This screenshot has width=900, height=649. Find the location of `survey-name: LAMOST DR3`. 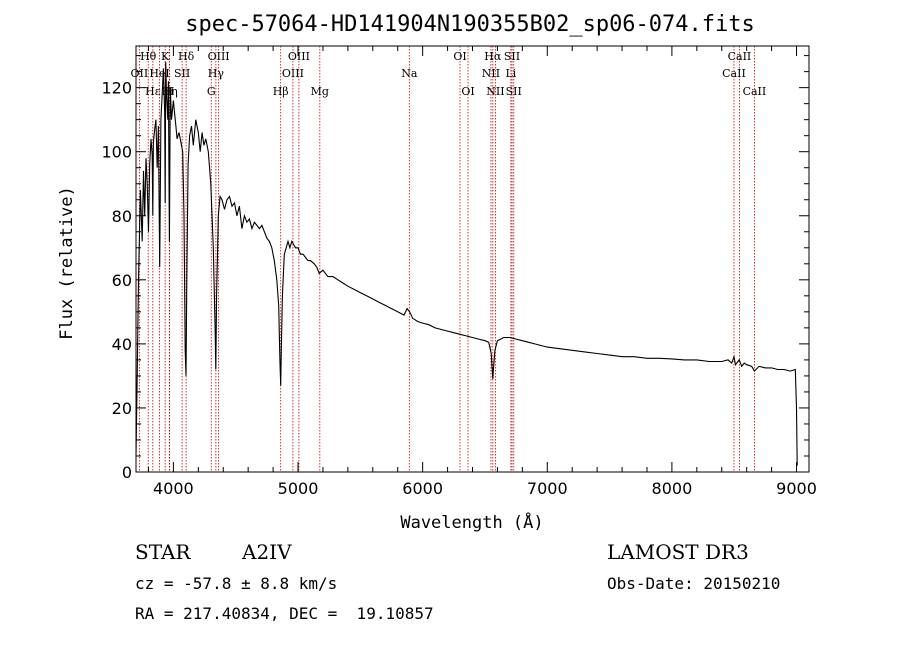

survey-name: LAMOST DR3 is located at coordinates (678, 552).